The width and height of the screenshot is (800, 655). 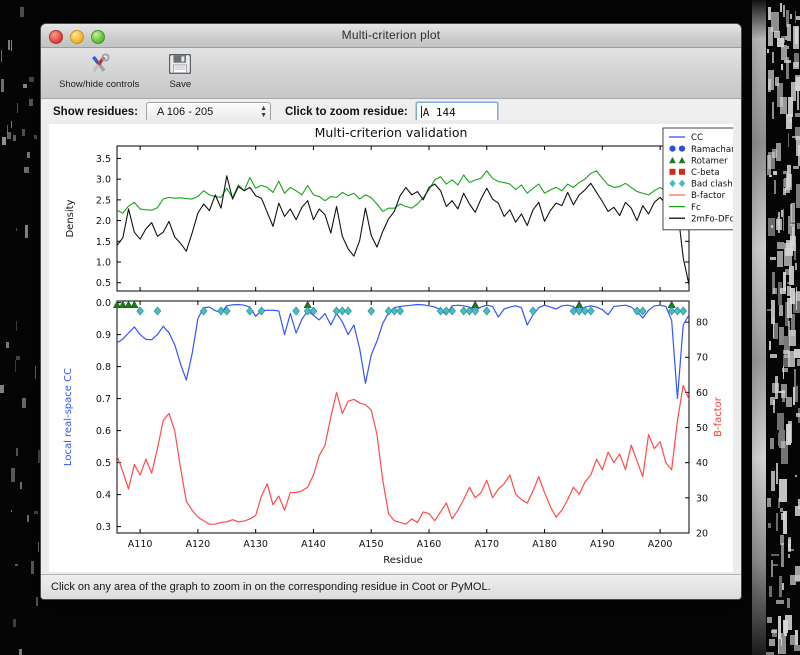 What do you see at coordinates (208, 112) in the screenshot?
I see `residue-range-select: A 106 - 205 ▲ ▼` at bounding box center [208, 112].